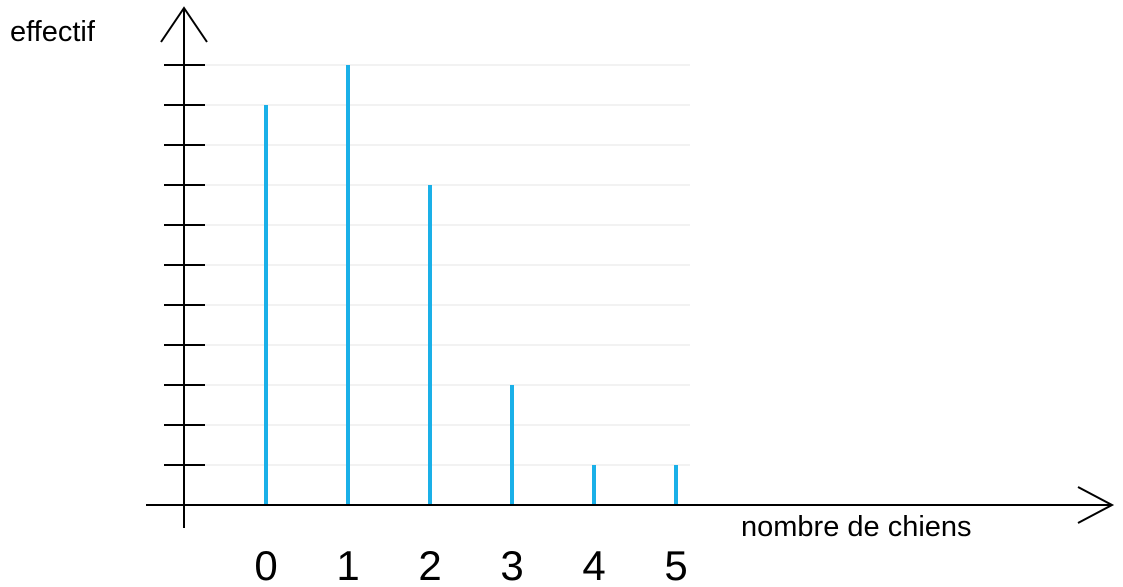  I want to click on x-tick-labels: 0 1 2 3 4 5, so click(470, 564).